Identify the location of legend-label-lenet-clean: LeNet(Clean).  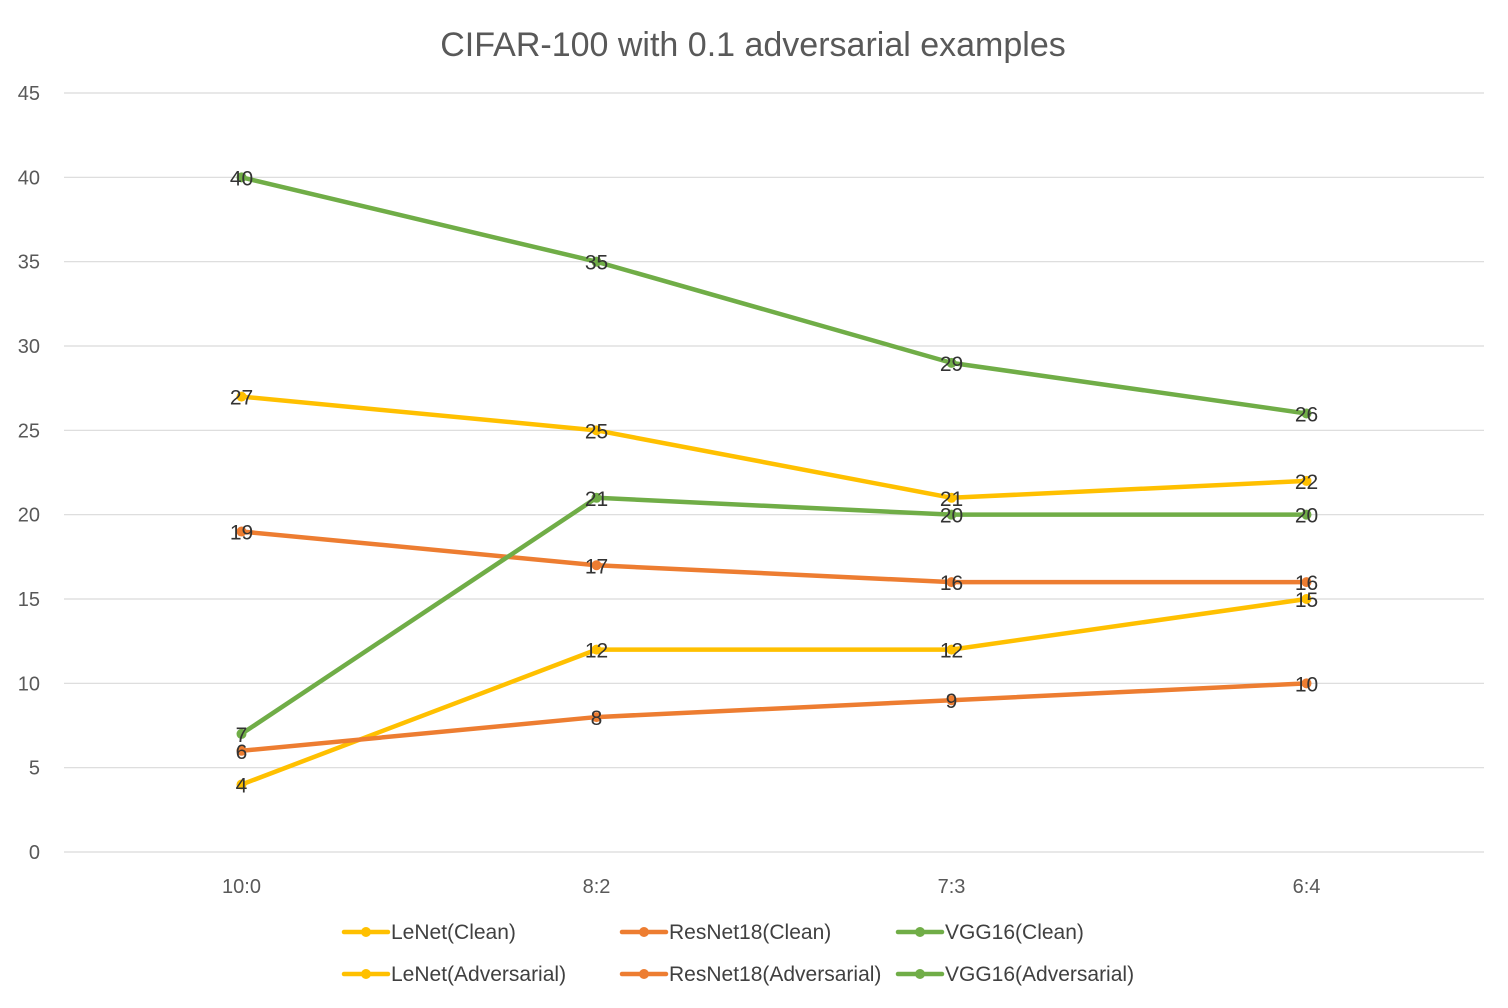
(453, 932).